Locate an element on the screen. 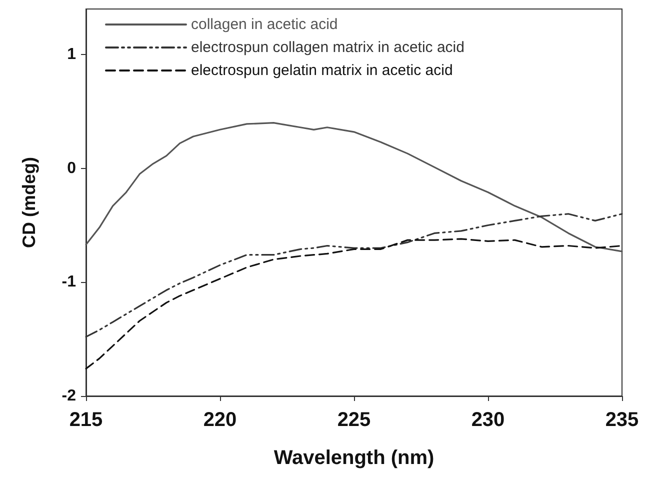 This screenshot has height=484, width=645. y-axis-title: CD (mdeg) is located at coordinates (29, 202).